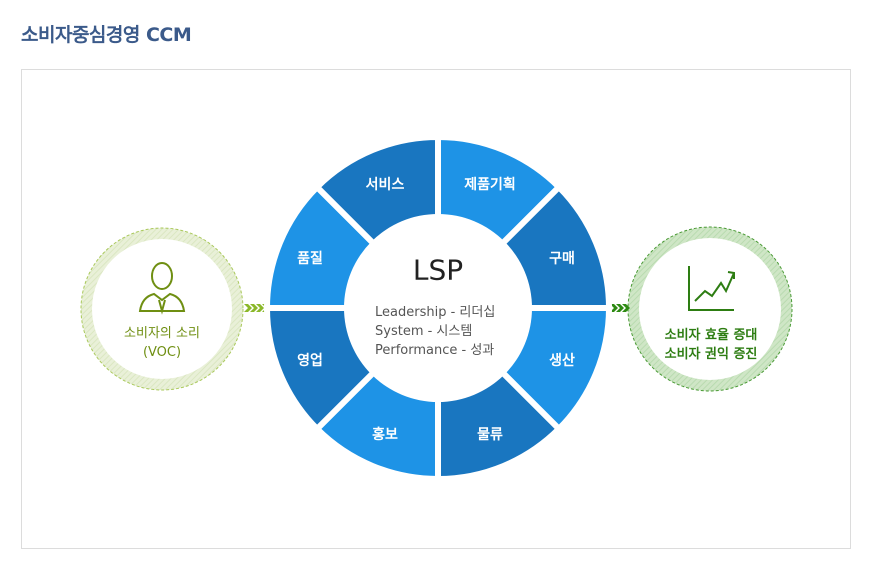 This screenshot has height=574, width=870. Describe the element at coordinates (490, 185) in the screenshot. I see `segment-planning: 제품기획` at that location.